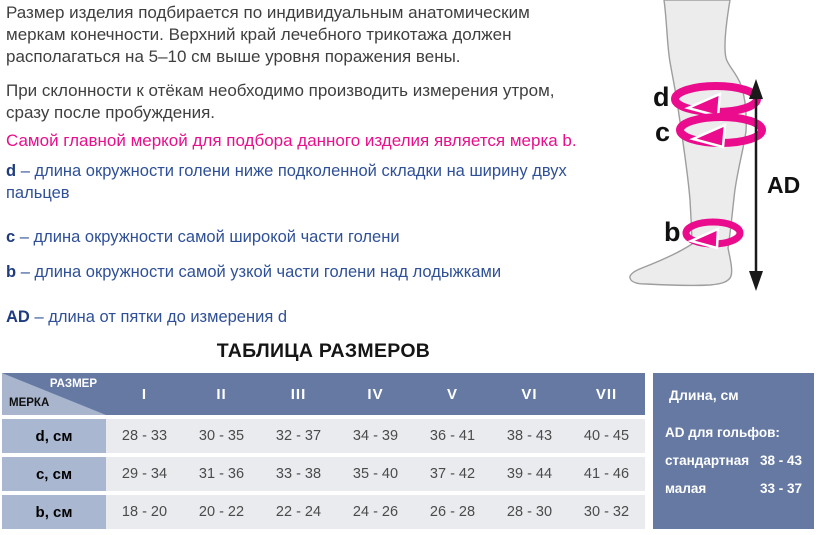 The image size is (819, 535). What do you see at coordinates (713, 234) in the screenshot?
I see `measure-band-b-icon` at bounding box center [713, 234].